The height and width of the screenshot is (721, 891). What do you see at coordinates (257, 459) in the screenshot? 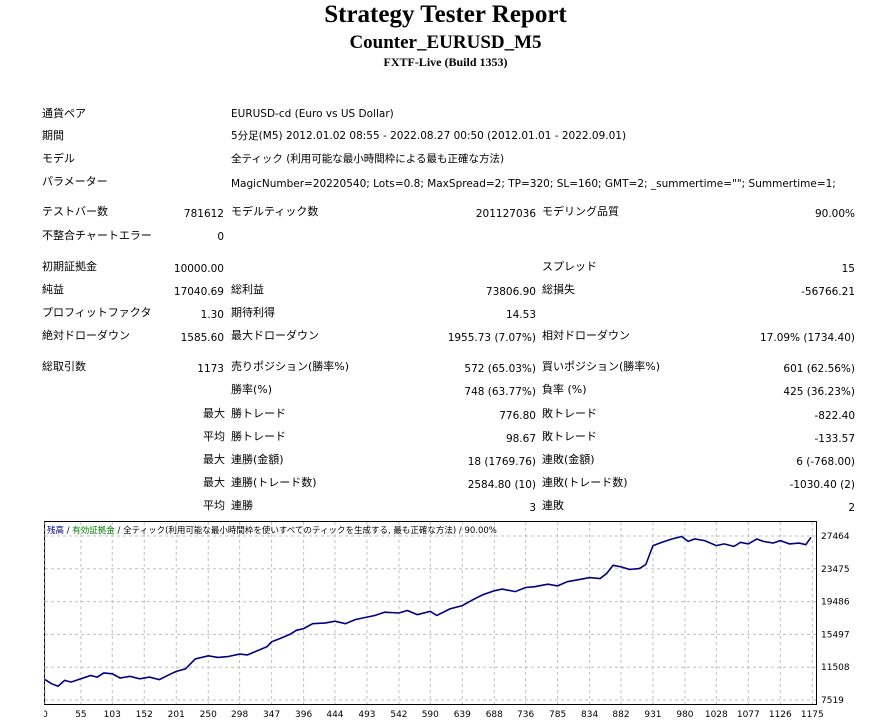
I see `max-consec-win-amt-label: 連勝(金額)` at bounding box center [257, 459].